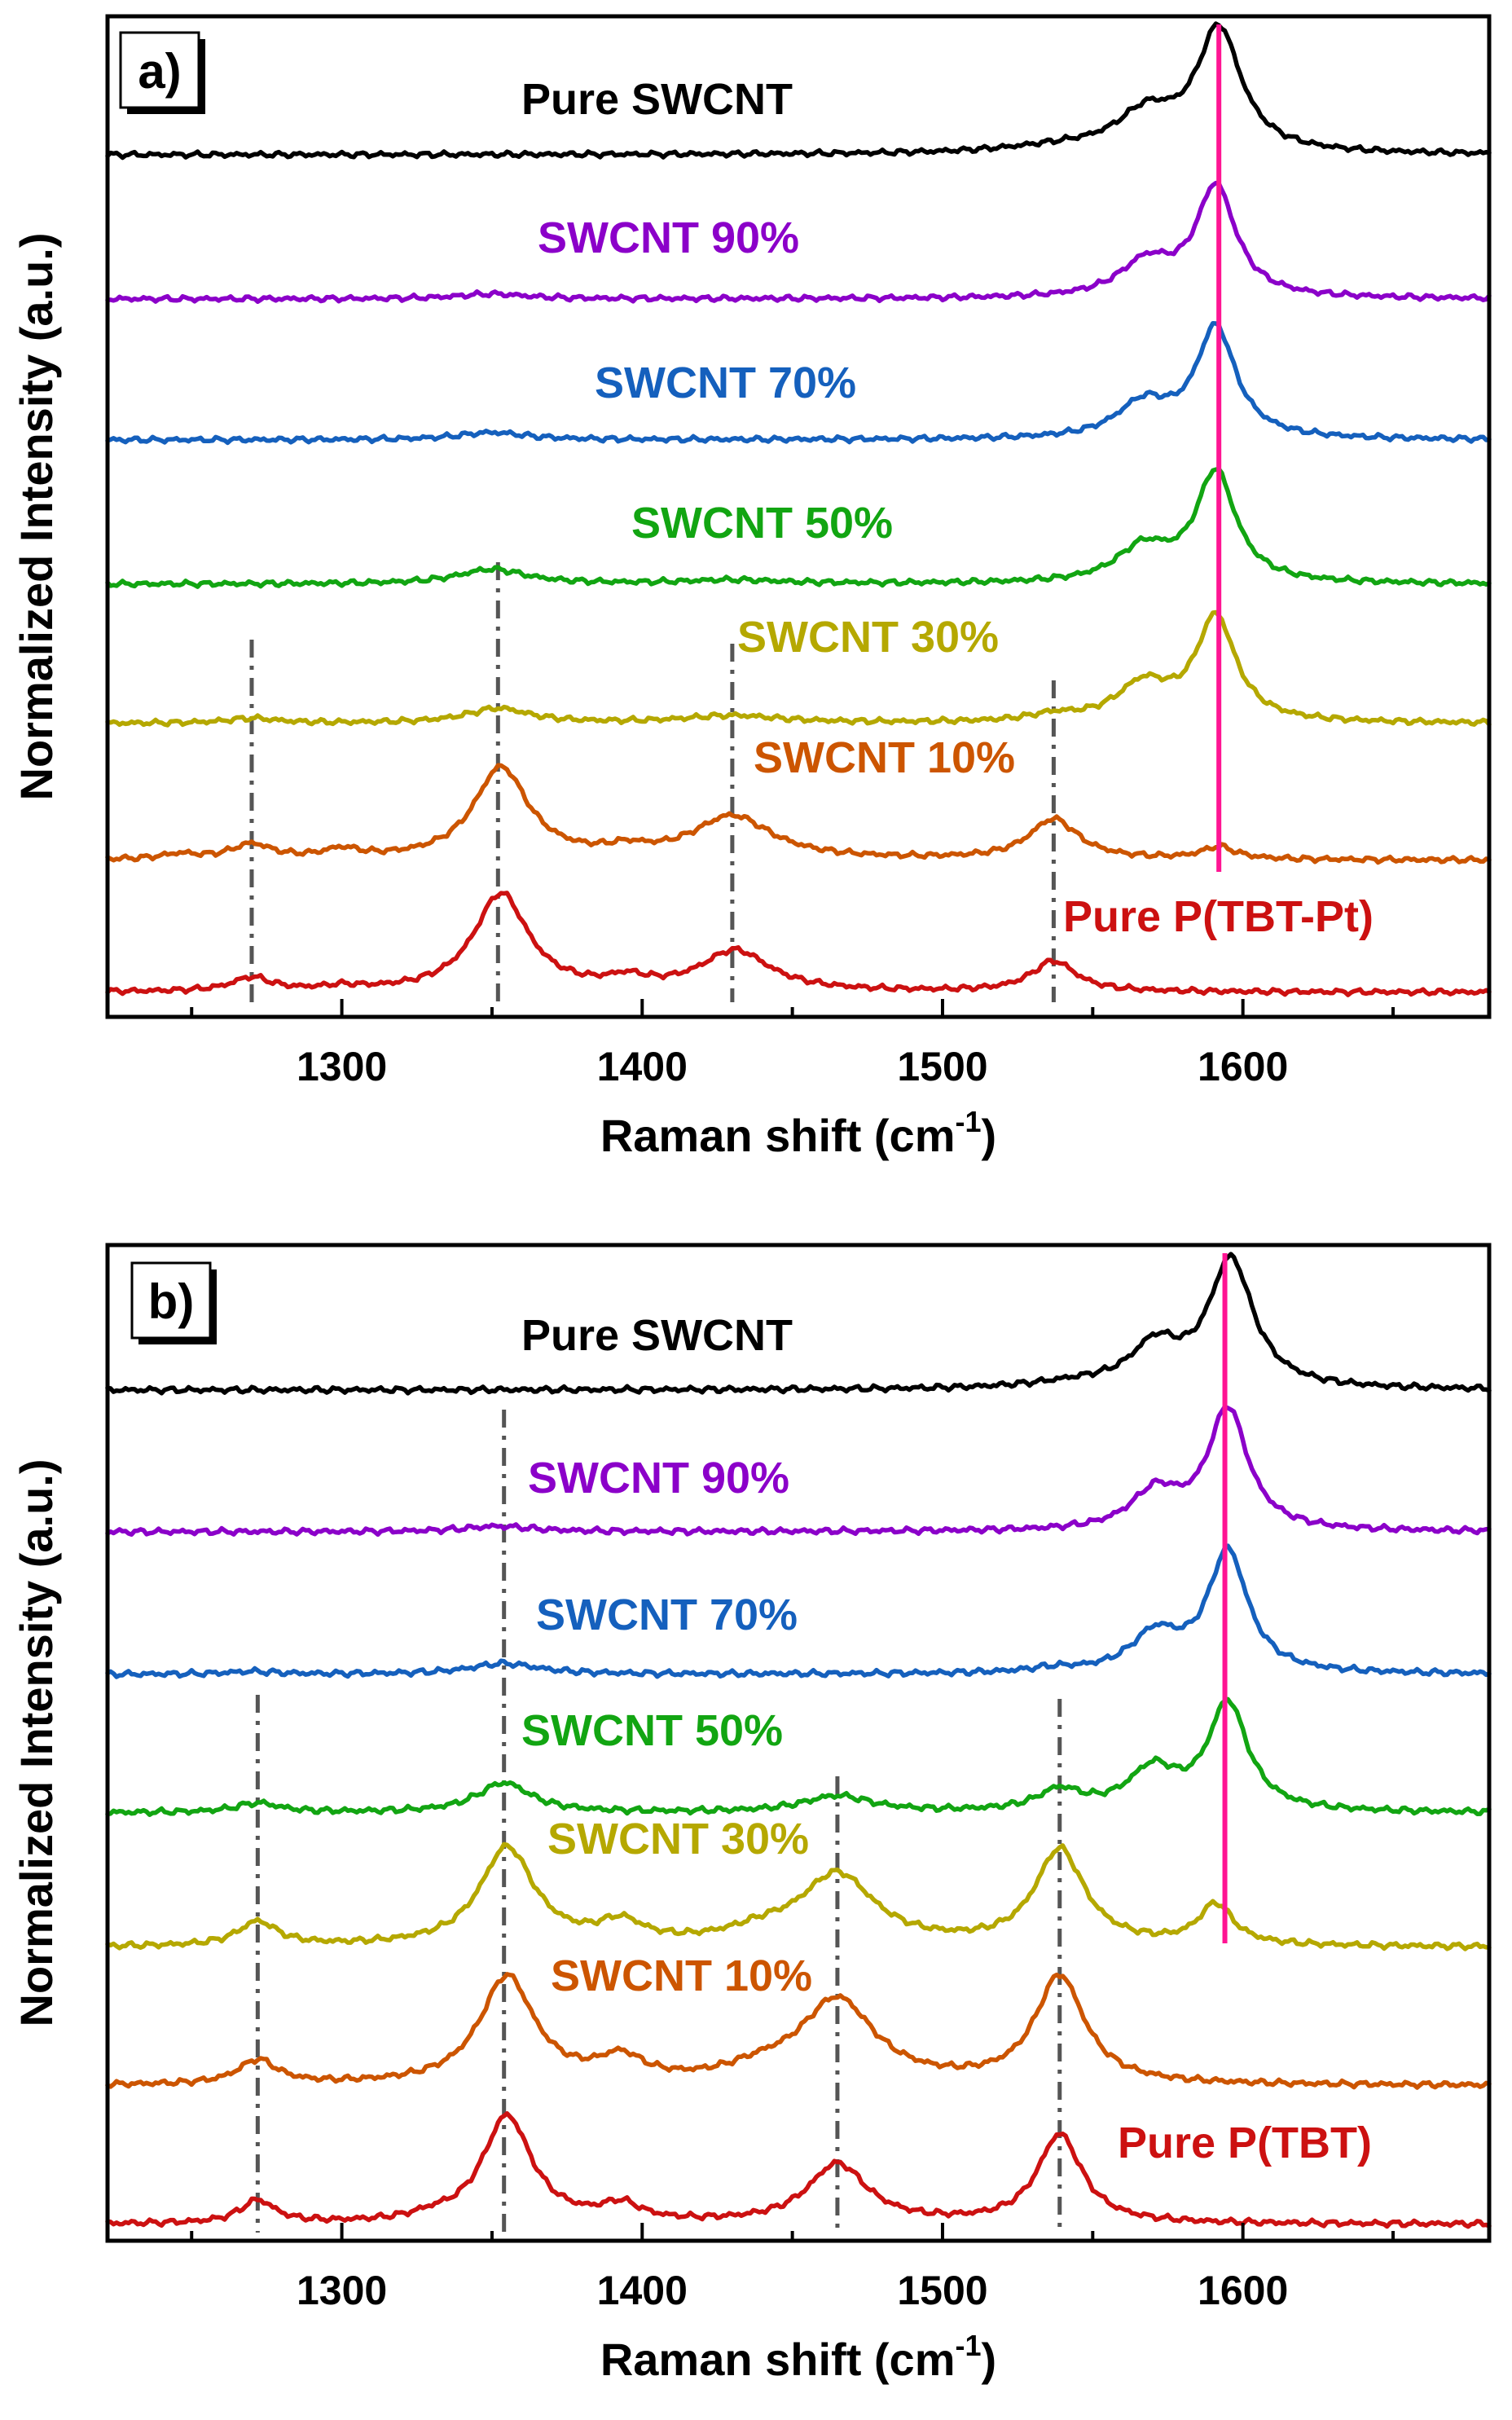  I want to click on series-label: Pure P(TBT), so click(1245, 2143).